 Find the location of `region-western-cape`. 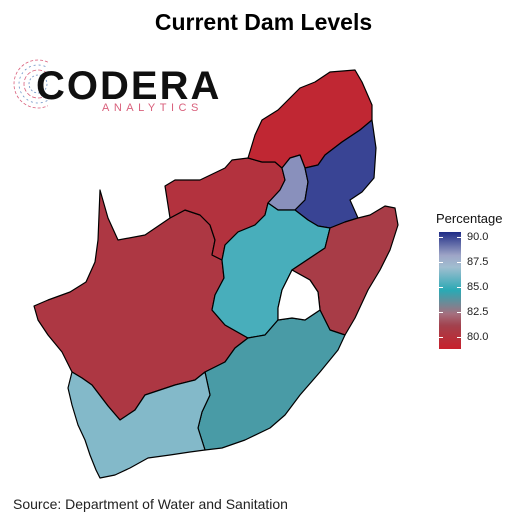

region-western-cape is located at coordinates (139, 425).